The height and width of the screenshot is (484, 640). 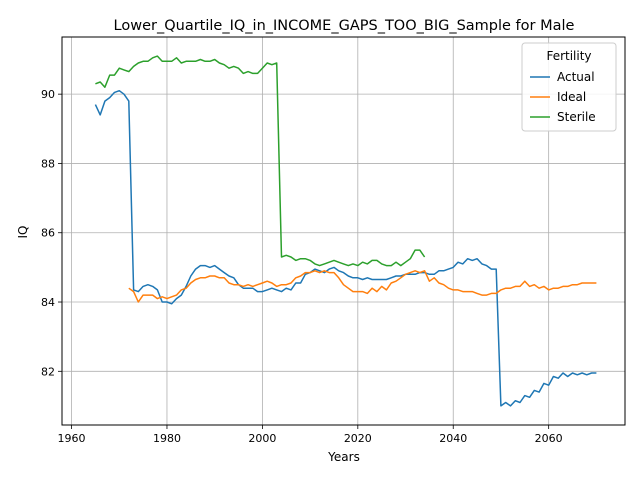 What do you see at coordinates (262, 438) in the screenshot?
I see `x-tick-label: 2000` at bounding box center [262, 438].